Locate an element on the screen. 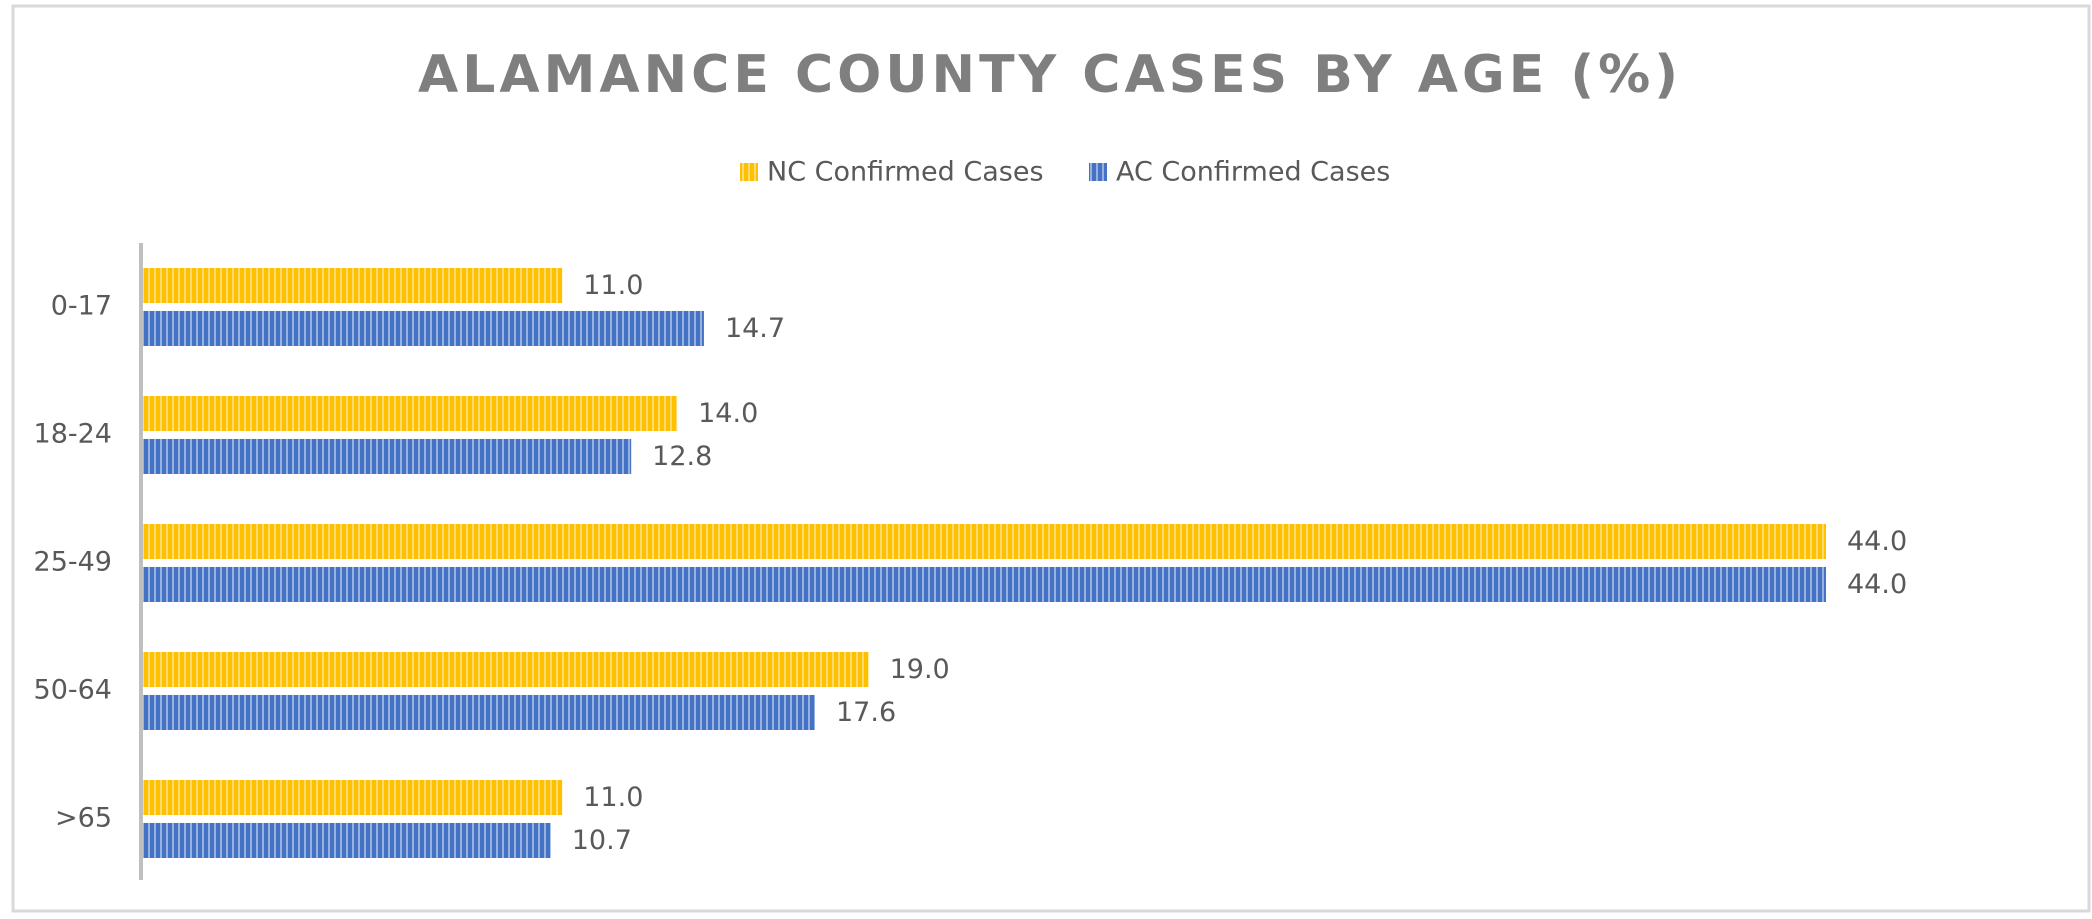  legend-label: AC Confirmed Cases is located at coordinates (1253, 172).